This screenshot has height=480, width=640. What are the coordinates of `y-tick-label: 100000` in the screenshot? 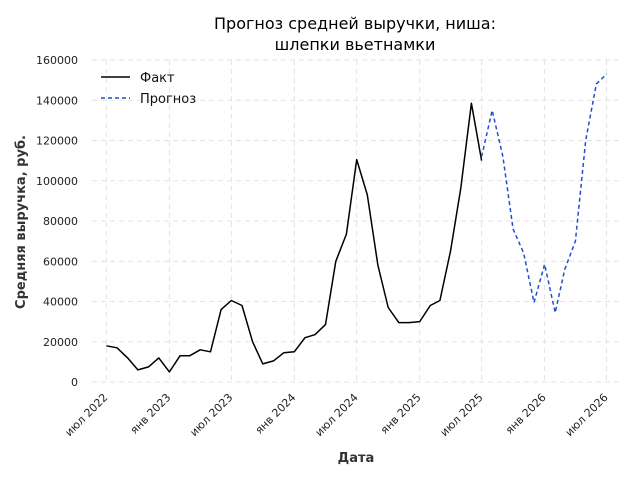 It's located at (57, 181).